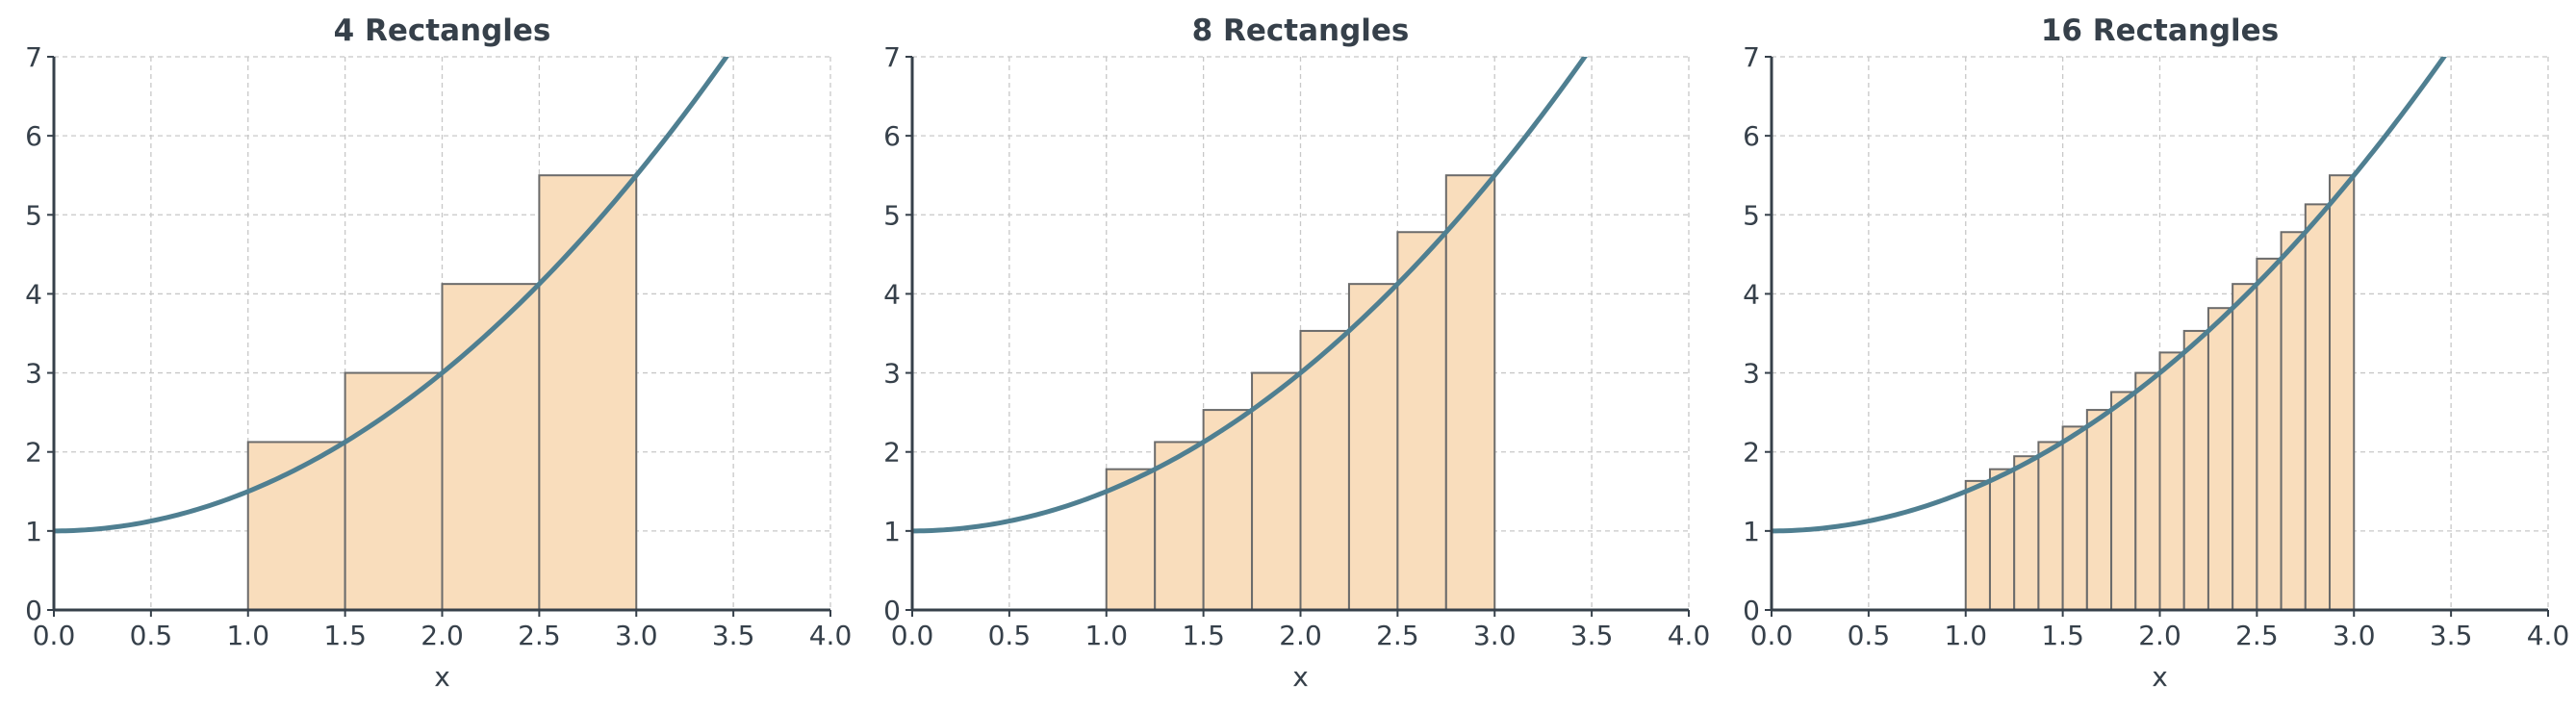 This screenshot has width=2576, height=711. Describe the element at coordinates (2160, 30) in the screenshot. I see `chart-title: 16 Rectangles` at that location.